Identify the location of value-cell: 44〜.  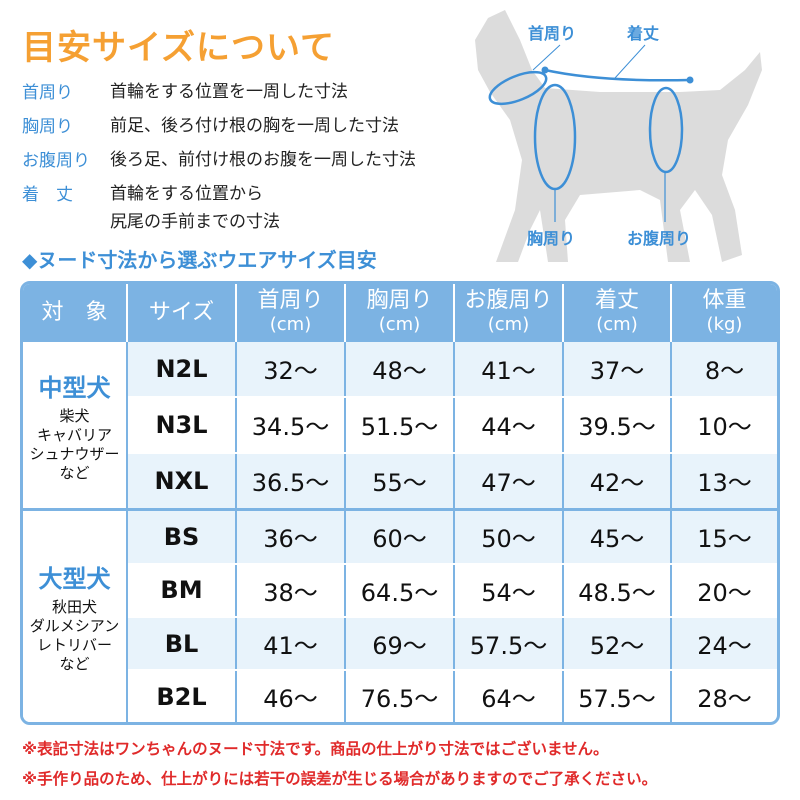
(509, 425).